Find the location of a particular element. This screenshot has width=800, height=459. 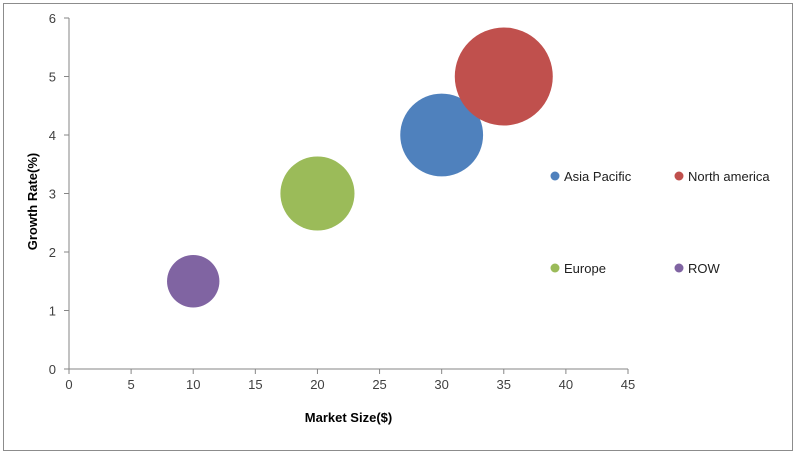

legend-label: Asia Pacific is located at coordinates (598, 176).